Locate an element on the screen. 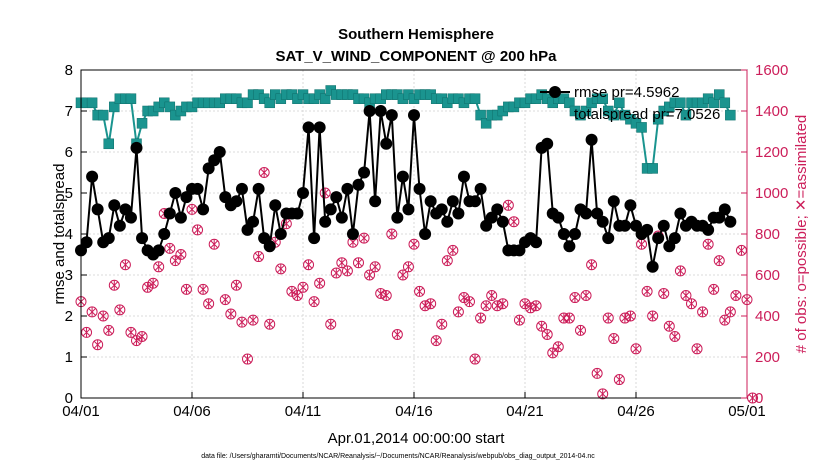 The height and width of the screenshot is (470, 830). y-axis-label: rmse and totalspread is located at coordinates (59, 234).